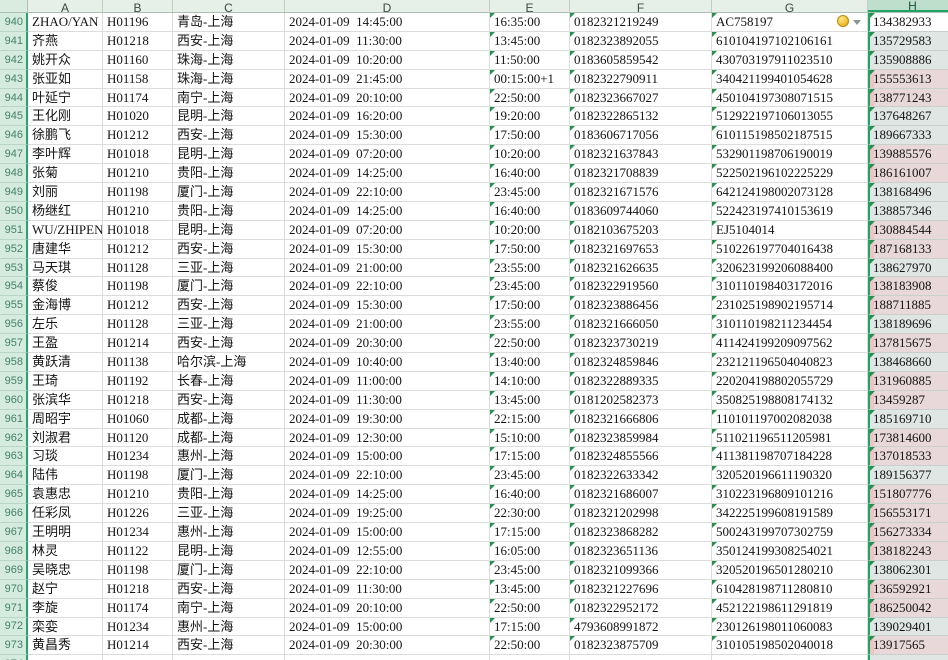 Image resolution: width=948 pixels, height=660 pixels. Describe the element at coordinates (641, 532) in the screenshot. I see `cell-f967: 0182323868282` at that location.